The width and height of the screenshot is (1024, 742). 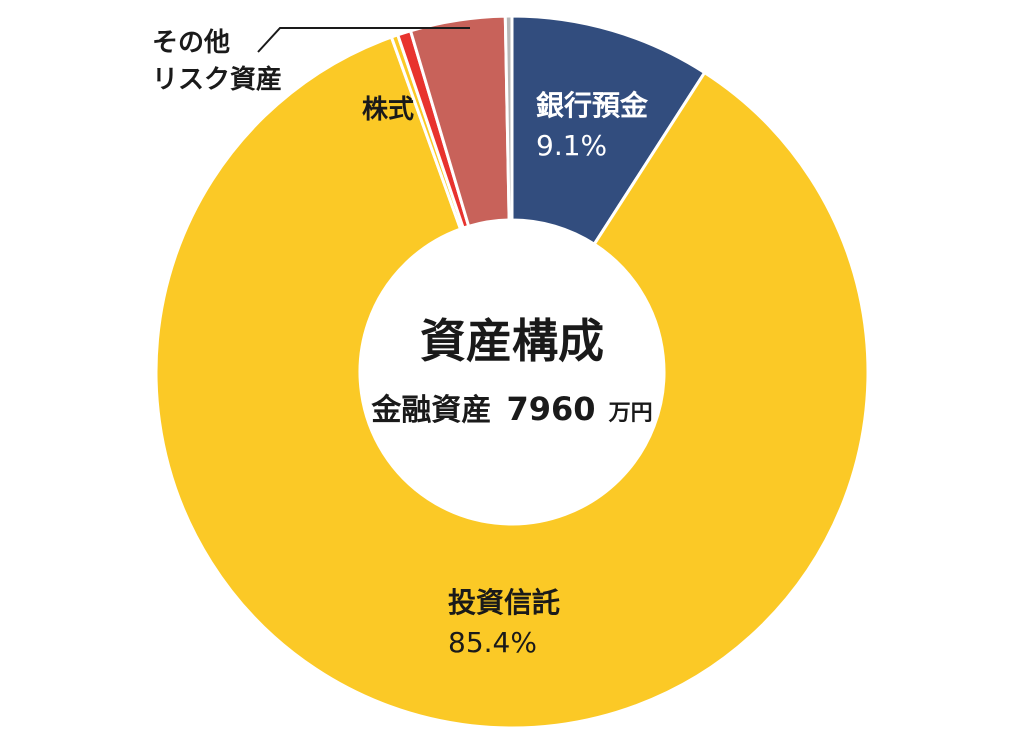 What do you see at coordinates (592, 105) in the screenshot?
I see `label-bank-deposit: 銀行預金` at bounding box center [592, 105].